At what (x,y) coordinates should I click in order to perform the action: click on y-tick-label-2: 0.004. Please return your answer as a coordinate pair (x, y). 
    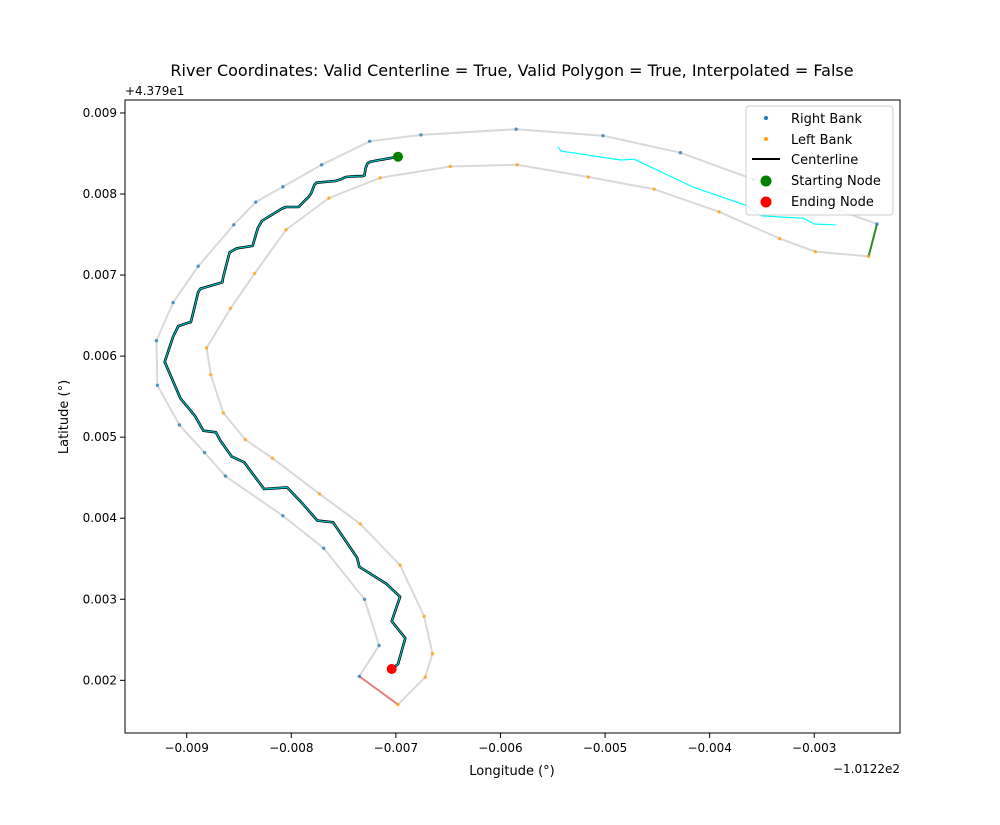
    Looking at the image, I should click on (100, 518).